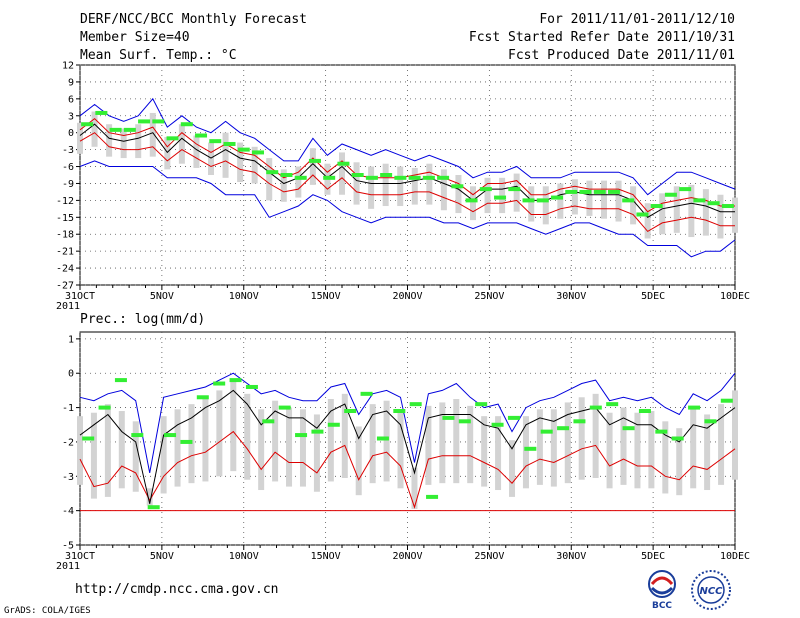  Describe the element at coordinates (68, 66) in the screenshot. I see `temp-ytick-label: 12` at that location.